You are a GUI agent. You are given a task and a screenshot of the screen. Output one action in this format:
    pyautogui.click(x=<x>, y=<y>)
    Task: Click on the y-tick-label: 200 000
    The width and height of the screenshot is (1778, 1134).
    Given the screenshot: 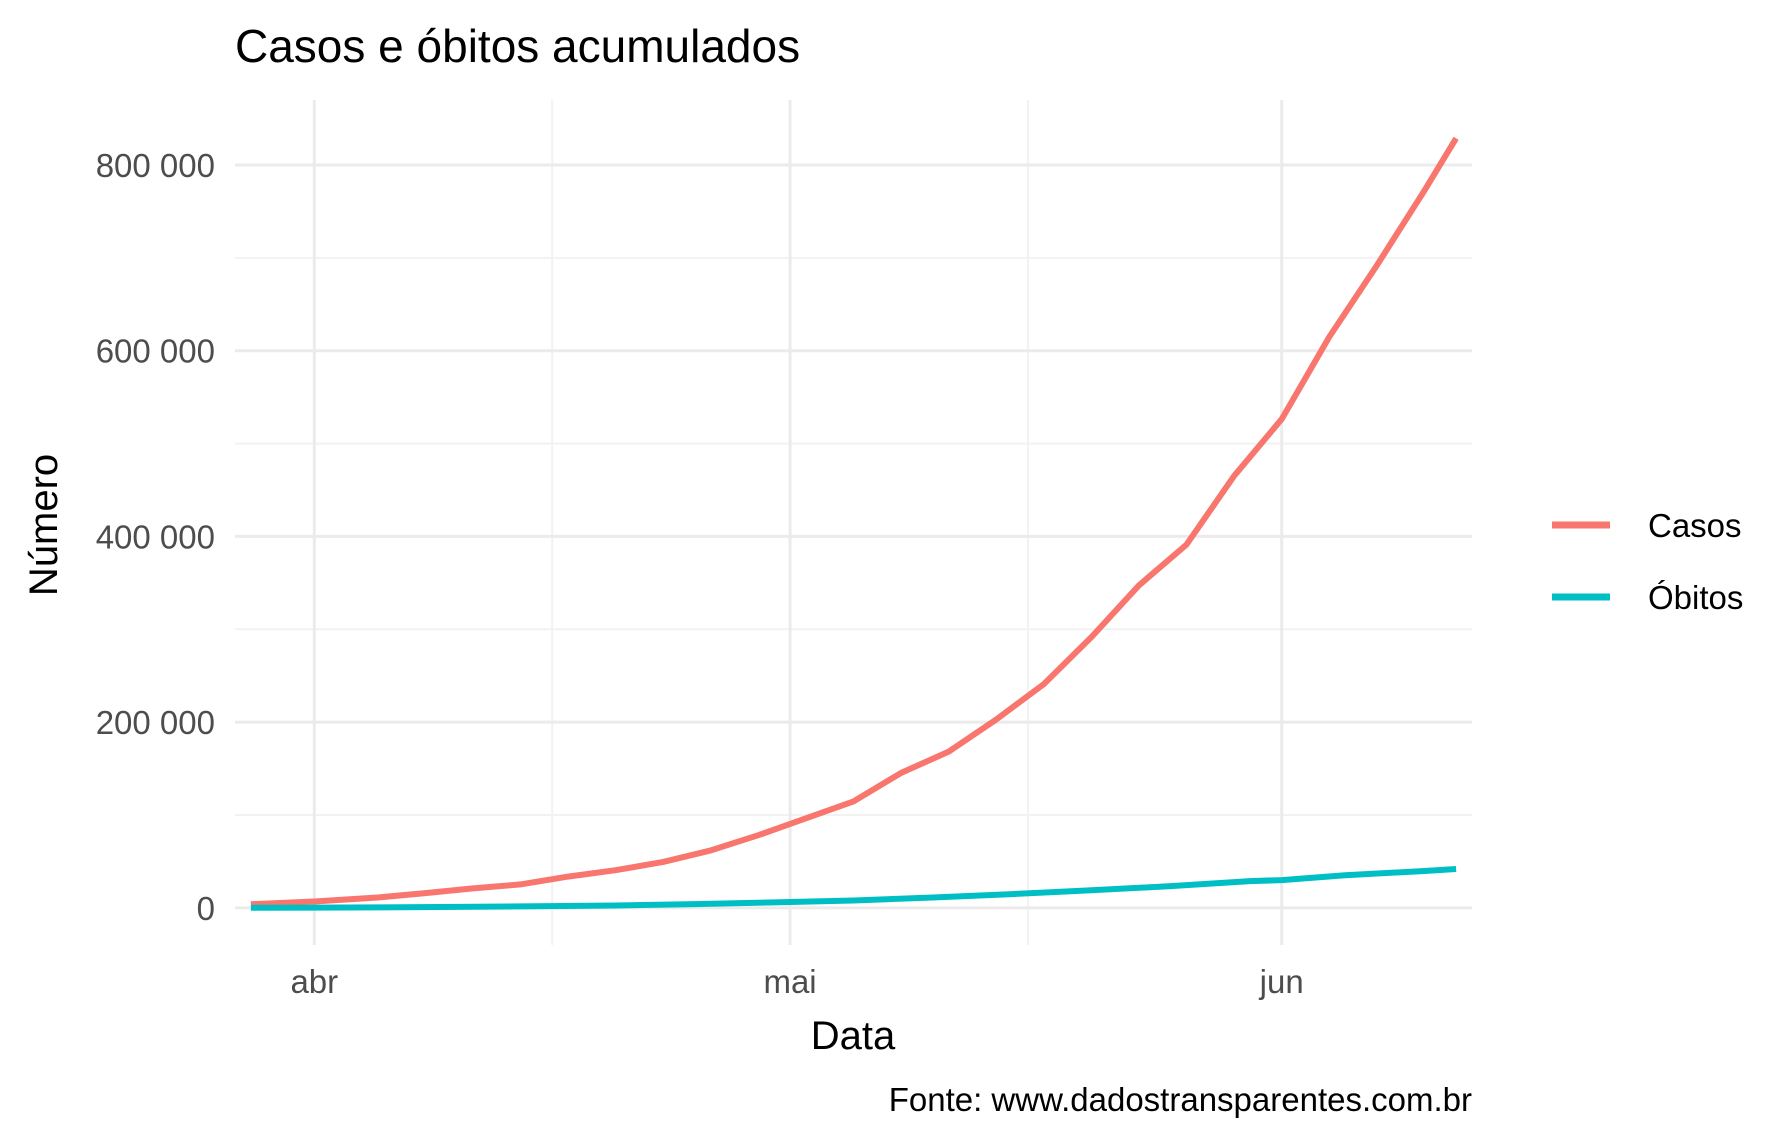 What is the action you would take?
    pyautogui.click(x=155, y=722)
    